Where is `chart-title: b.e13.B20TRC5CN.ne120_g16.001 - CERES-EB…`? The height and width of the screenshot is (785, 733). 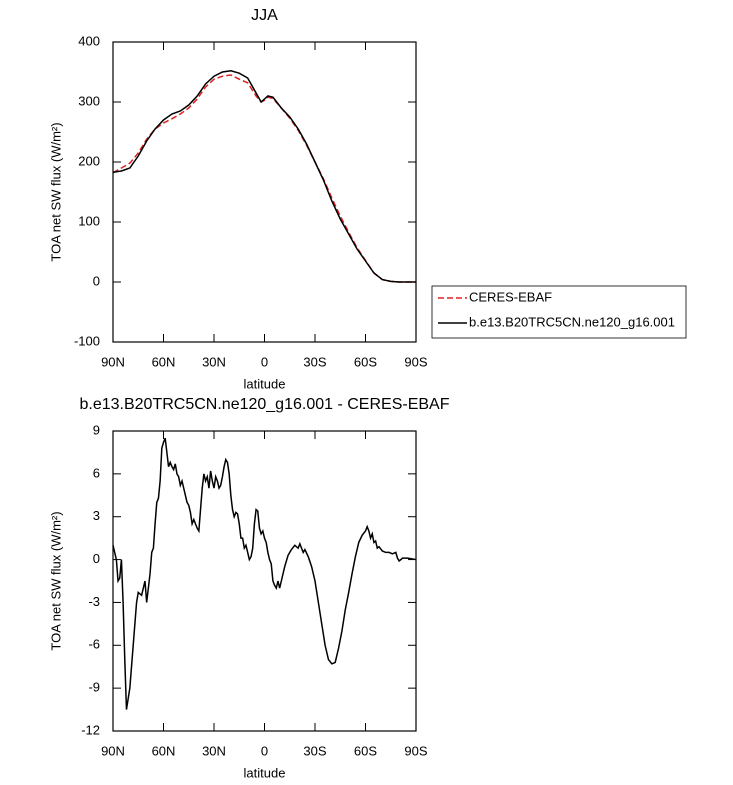 chart-title: b.e13.B20TRC5CN.ne120_g16.001 - CERES-EB… is located at coordinates (265, 404).